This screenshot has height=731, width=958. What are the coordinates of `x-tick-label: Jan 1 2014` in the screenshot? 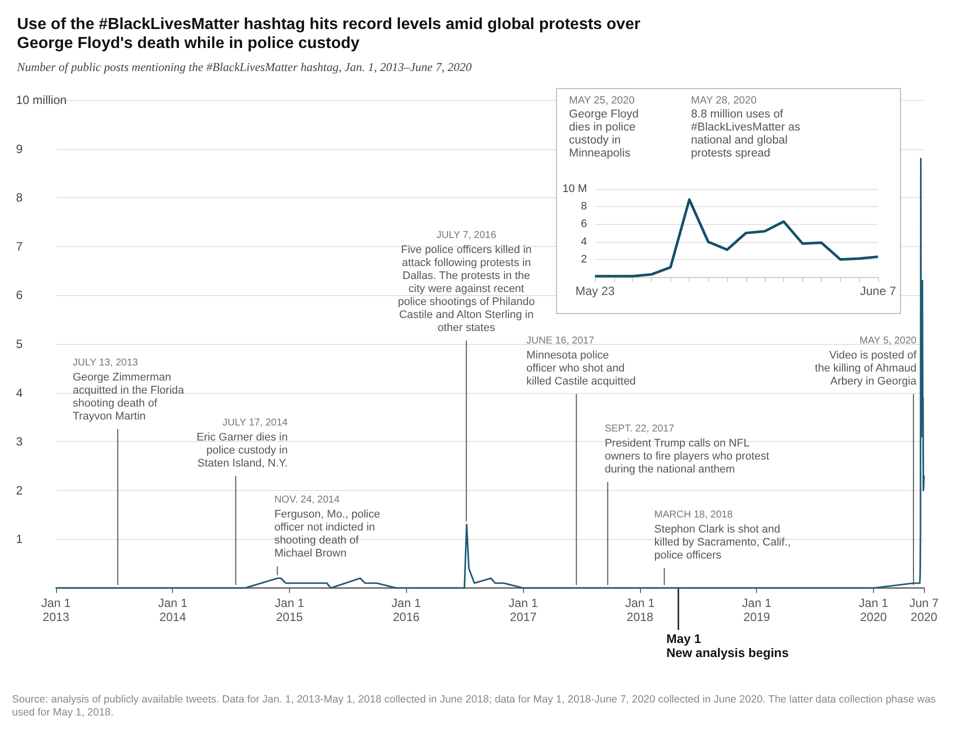 It's located at (173, 610).